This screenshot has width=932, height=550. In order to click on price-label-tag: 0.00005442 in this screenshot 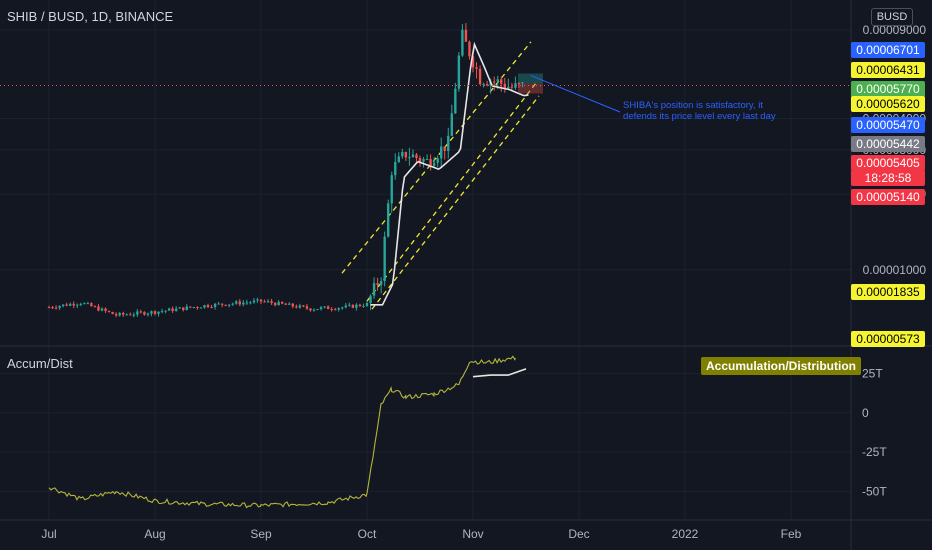, I will do `click(888, 144)`.